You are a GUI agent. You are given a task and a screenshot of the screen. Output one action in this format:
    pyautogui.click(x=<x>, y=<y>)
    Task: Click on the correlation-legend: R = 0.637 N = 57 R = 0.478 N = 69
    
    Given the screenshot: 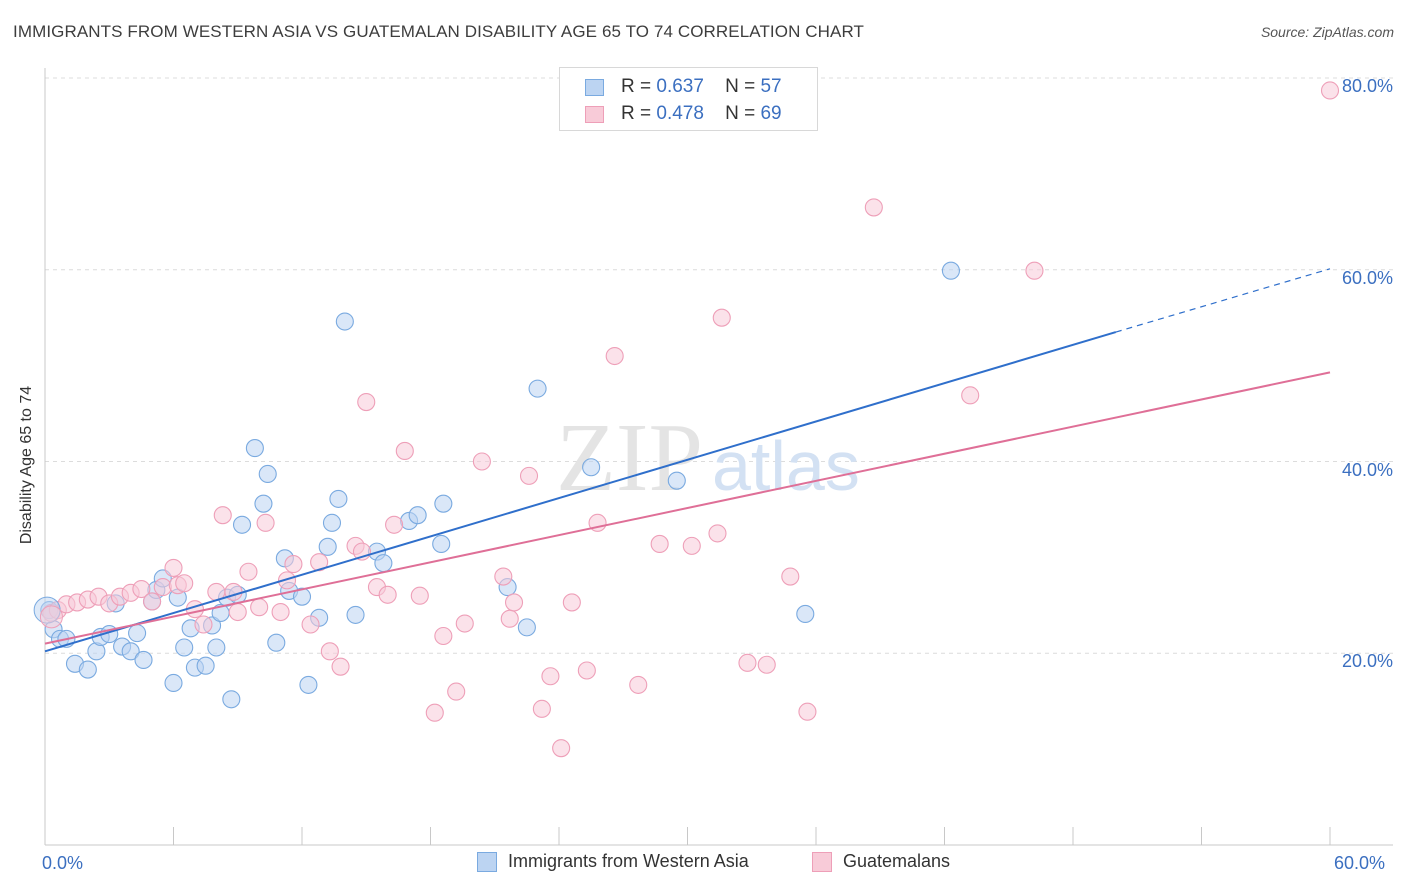 What is the action you would take?
    pyautogui.click(x=688, y=99)
    